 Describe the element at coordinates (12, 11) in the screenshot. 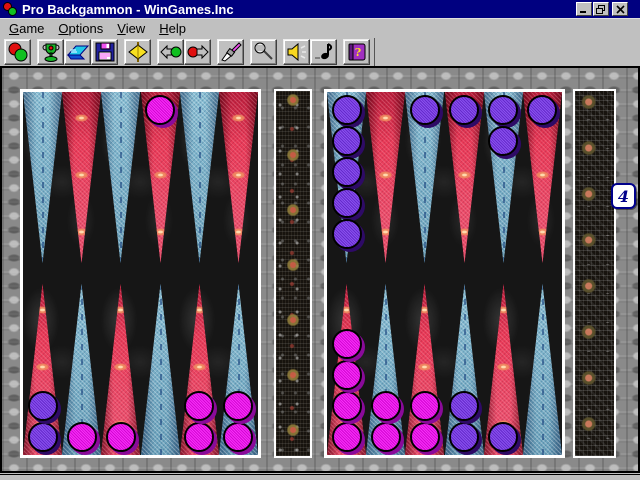

I see `green-checker-glyph` at that location.